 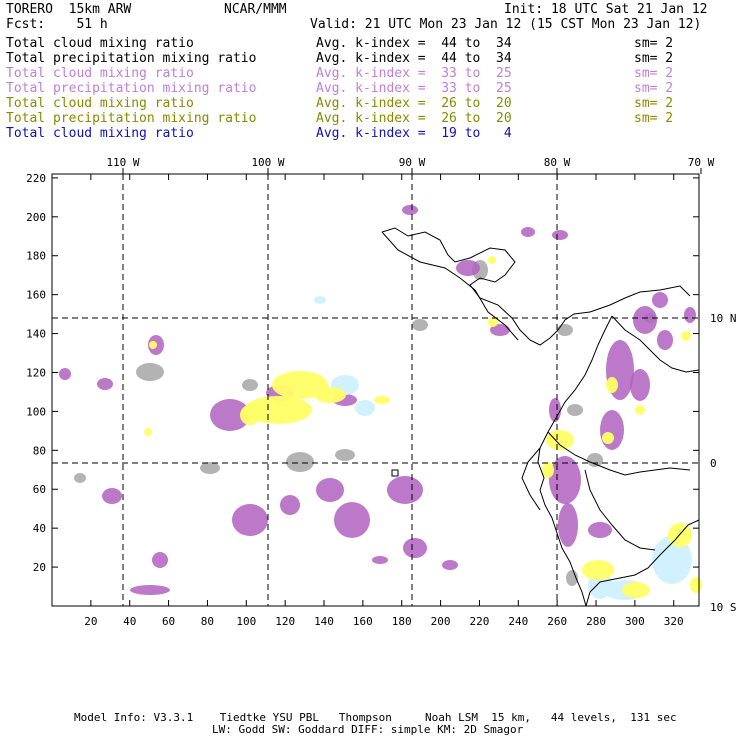 What do you see at coordinates (441, 621) in the screenshot?
I see `x-tick-label: 200` at bounding box center [441, 621].